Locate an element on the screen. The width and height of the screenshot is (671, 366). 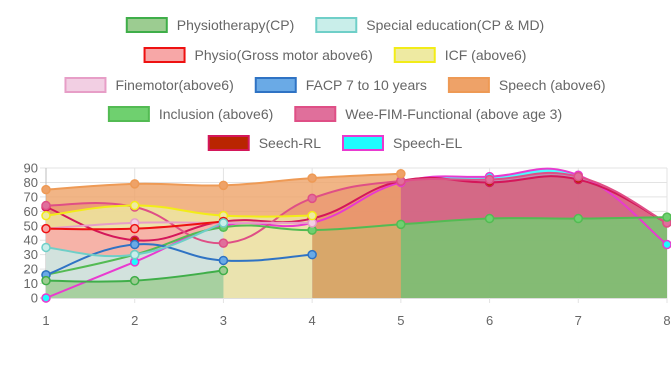
y-tick-label: 80 is located at coordinates (31, 182).